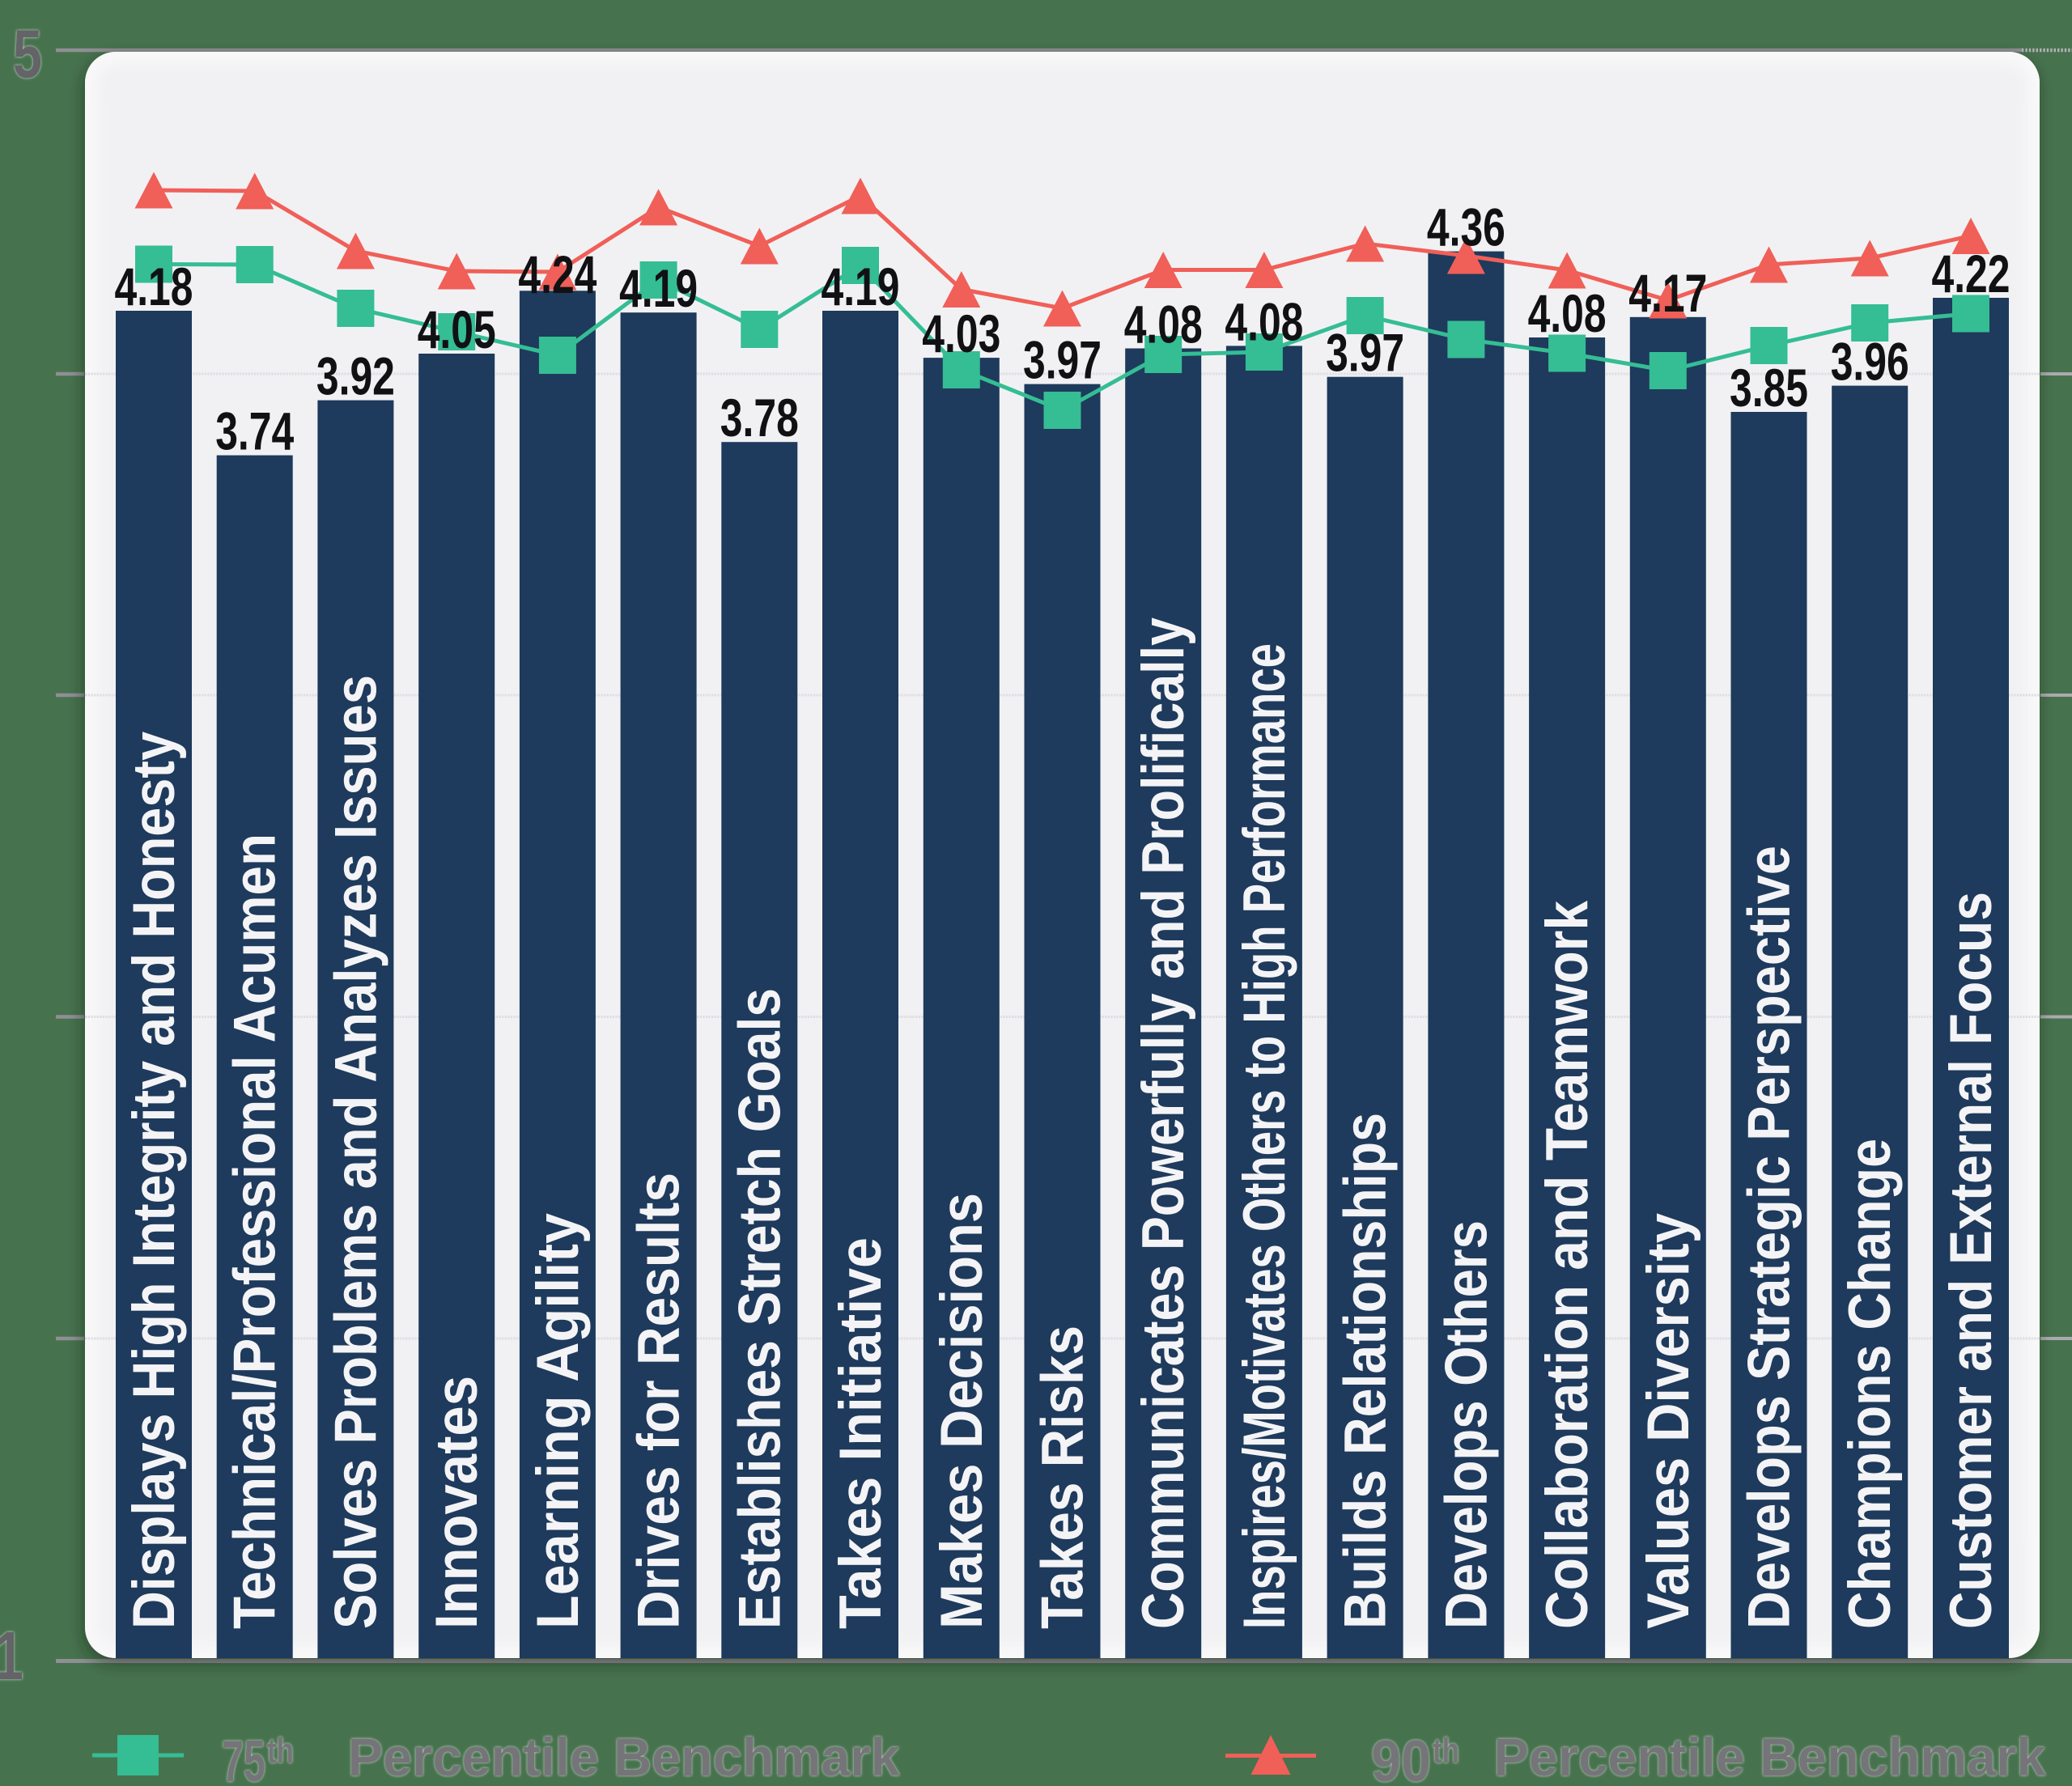 This screenshot has height=1786, width=2072. Describe the element at coordinates (759, 1308) in the screenshot. I see `svg-text: Establishes Stretch Goals` at that location.